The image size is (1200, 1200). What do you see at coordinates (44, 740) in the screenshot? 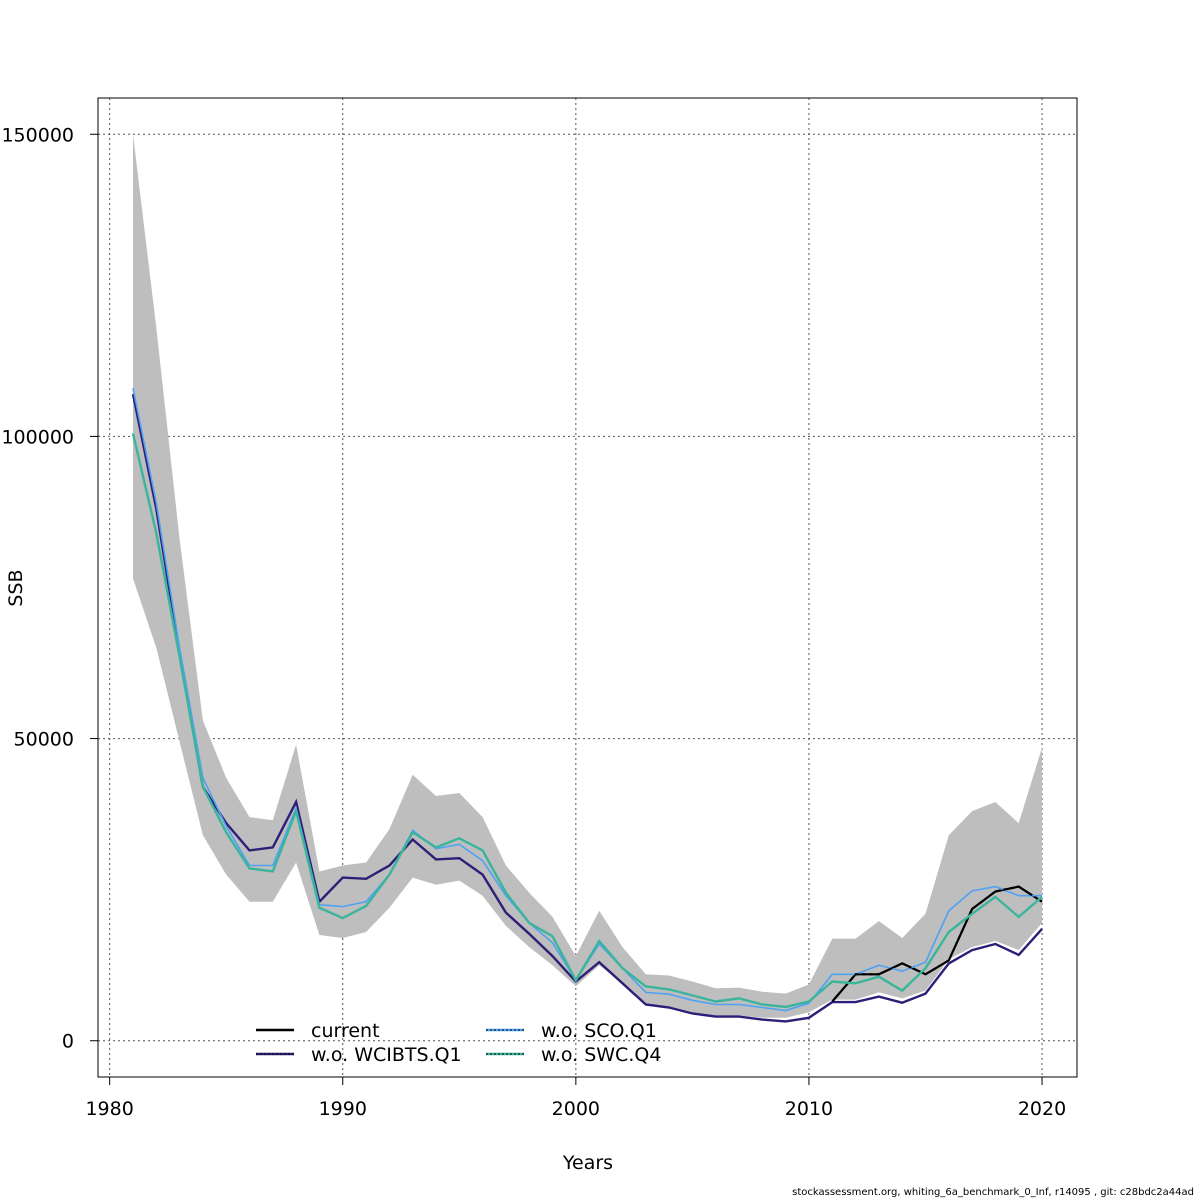
I see `y-tick-label-50000: 50000` at bounding box center [44, 740].